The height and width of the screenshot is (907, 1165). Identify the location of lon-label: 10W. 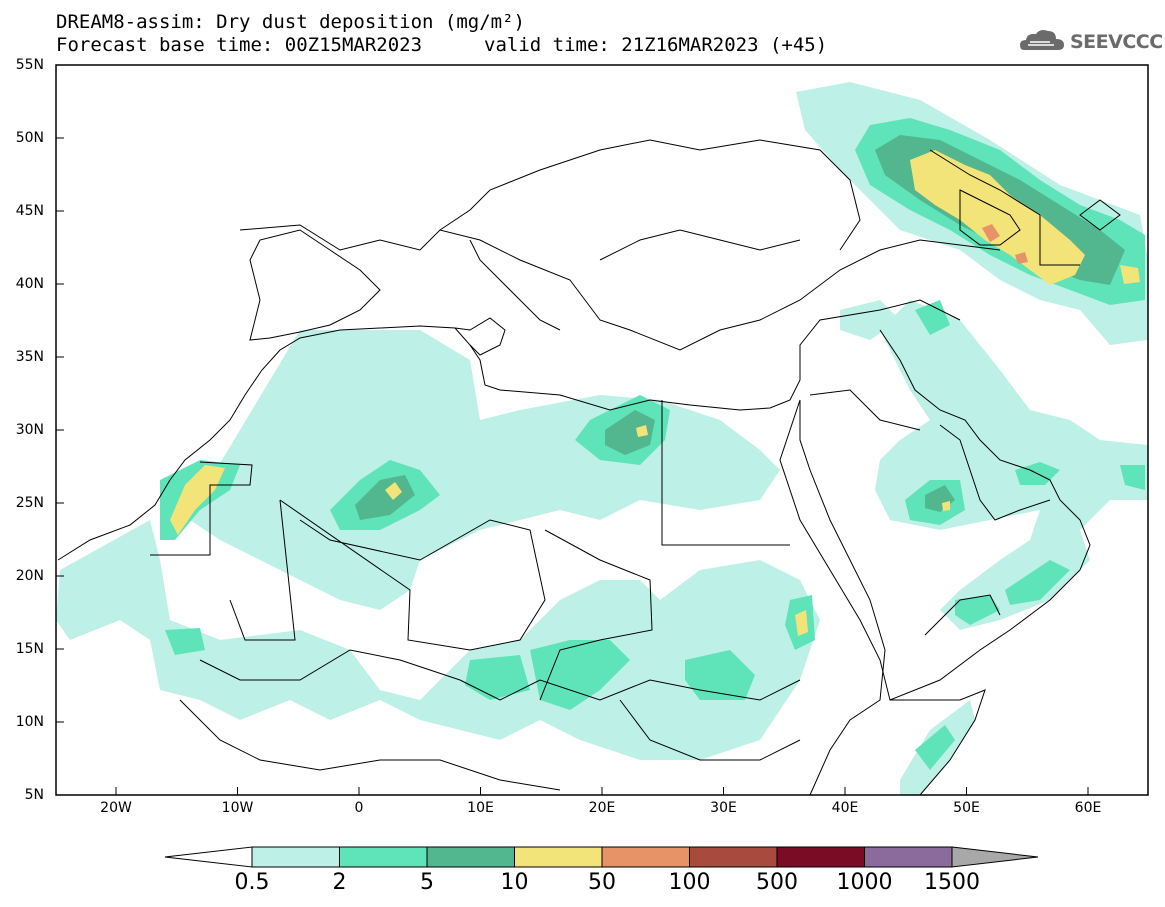
(237, 808).